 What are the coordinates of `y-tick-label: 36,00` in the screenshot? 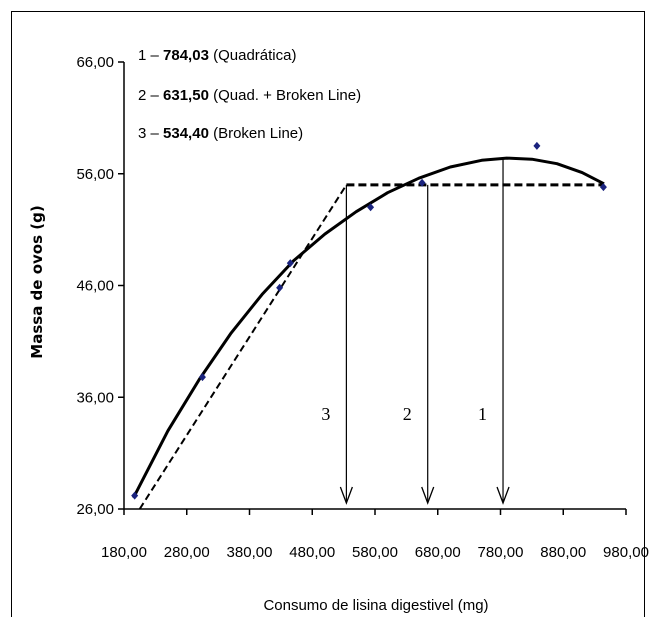 It's located at (95, 397).